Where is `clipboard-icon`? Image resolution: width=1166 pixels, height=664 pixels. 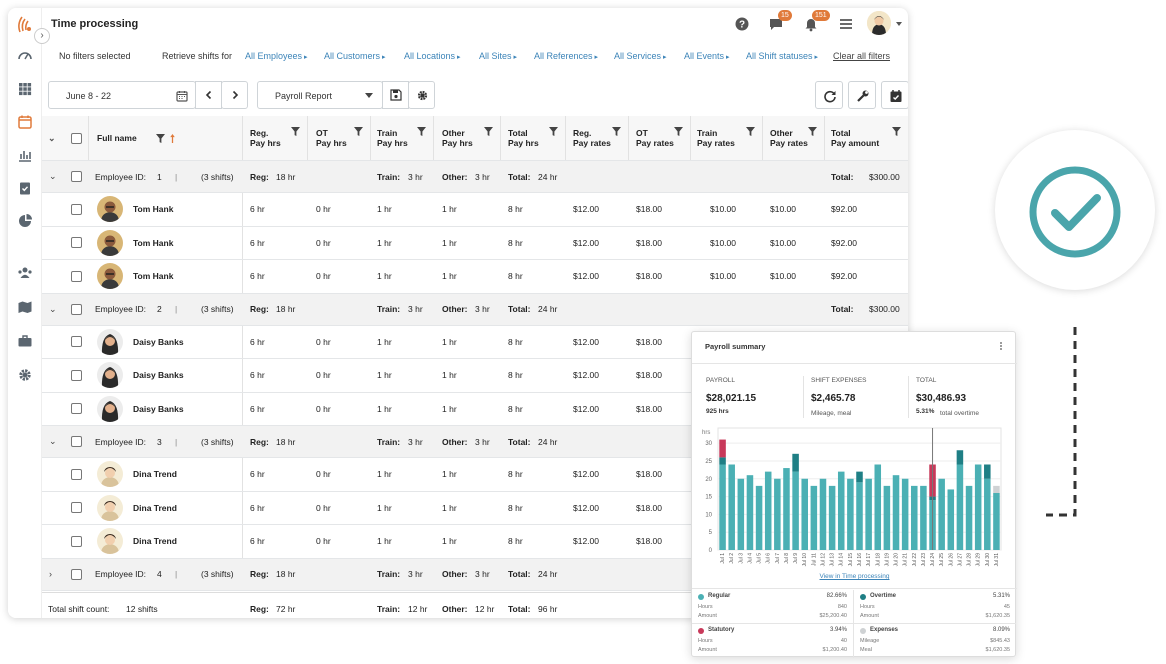
clipboard-icon is located at coordinates (25, 188).